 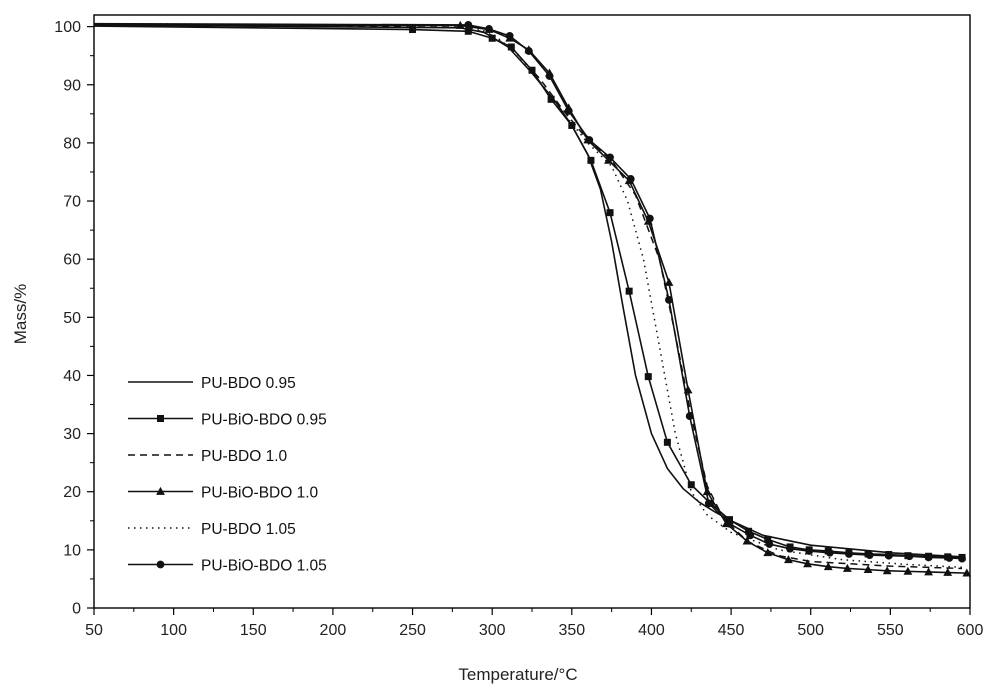 What do you see at coordinates (412, 630) in the screenshot?
I see `x-tick-label: 250` at bounding box center [412, 630].